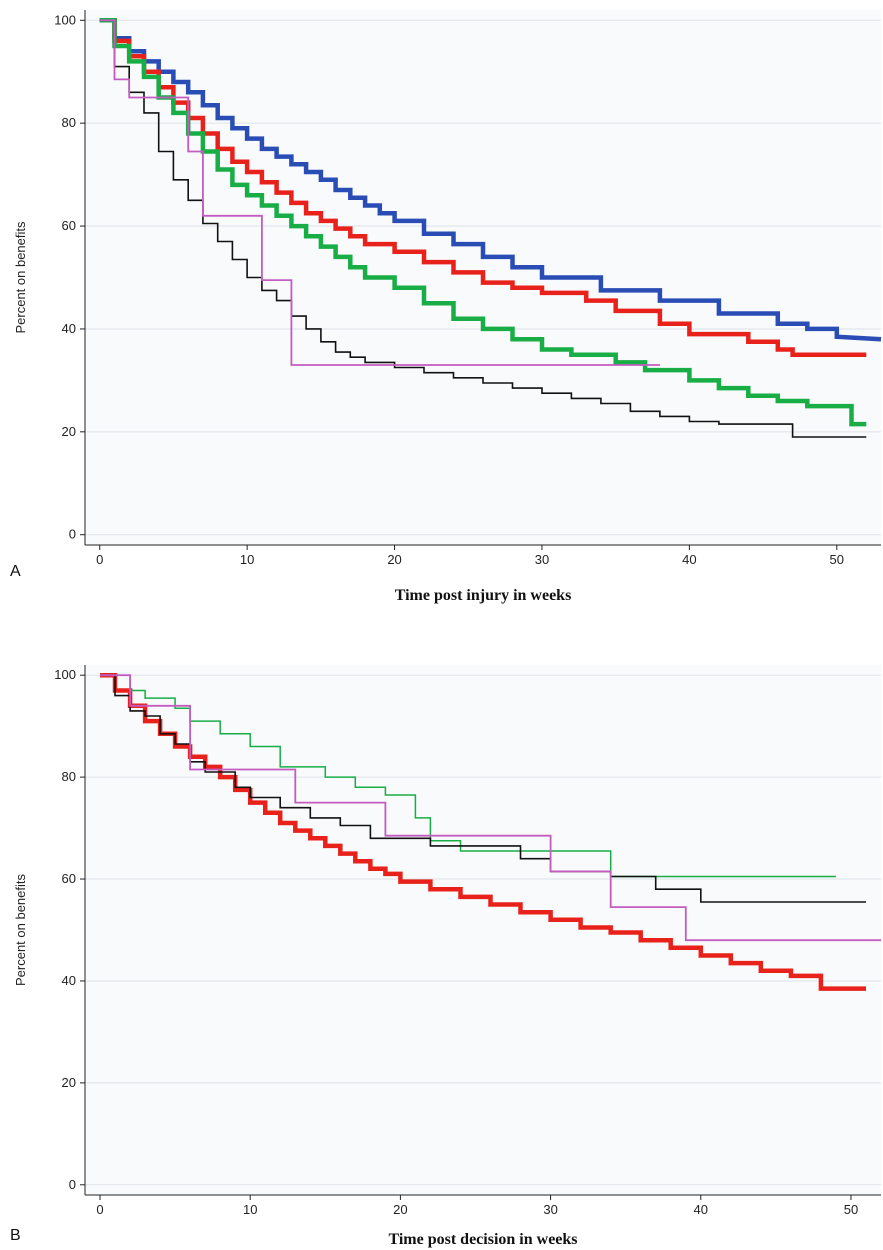  What do you see at coordinates (69, 878) in the screenshot?
I see `y-tick-label-b-60: 60` at bounding box center [69, 878].